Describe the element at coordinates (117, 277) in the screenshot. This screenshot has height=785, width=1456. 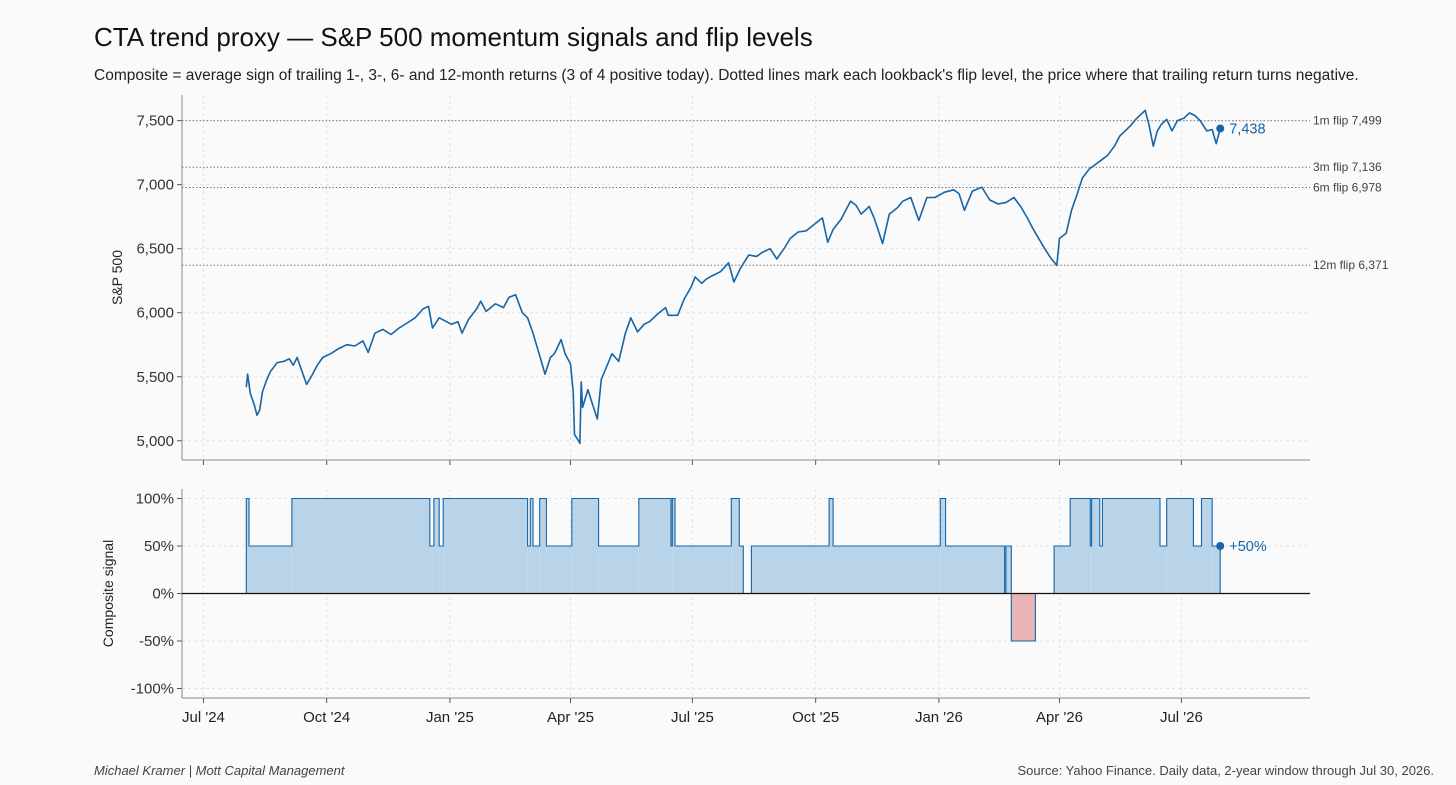
I see `price-y-axis-label: S&P 500` at that location.